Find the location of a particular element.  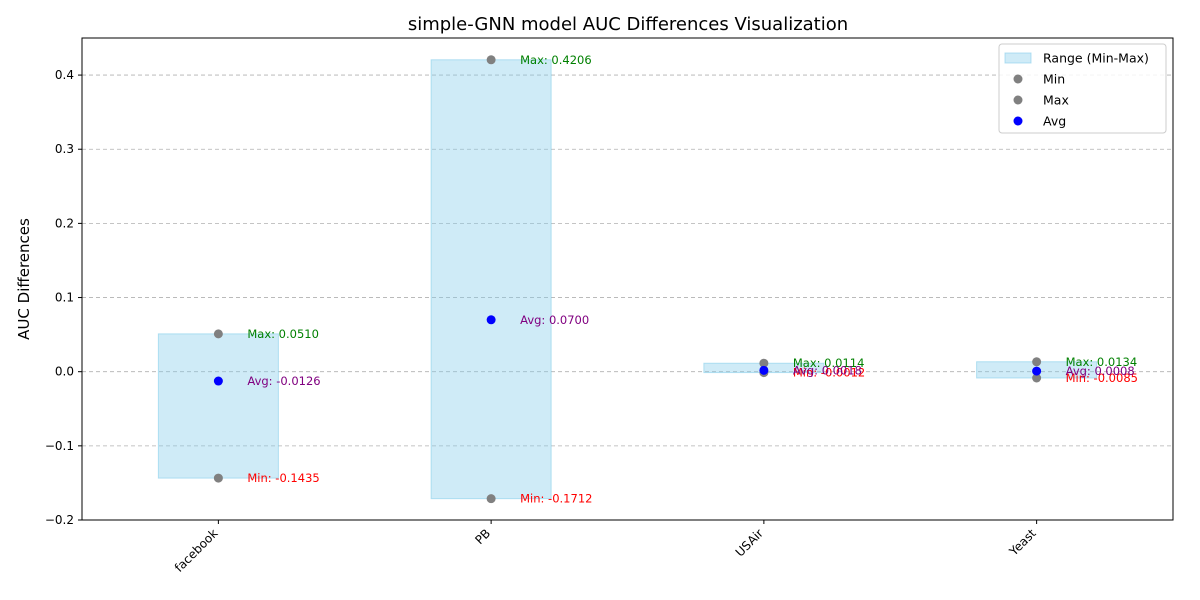

x-tick-label: Yeast is located at coordinates (1022, 542).